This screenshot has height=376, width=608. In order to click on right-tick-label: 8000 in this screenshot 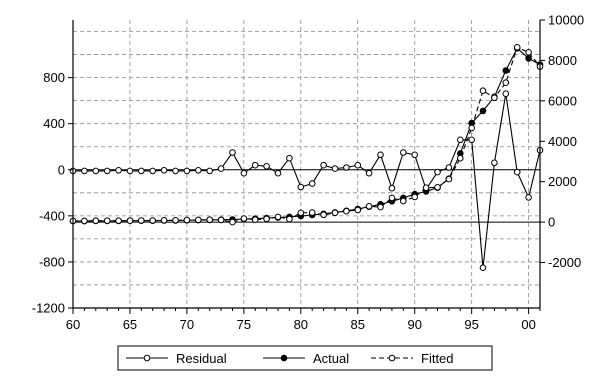, I will do `click(562, 60)`.